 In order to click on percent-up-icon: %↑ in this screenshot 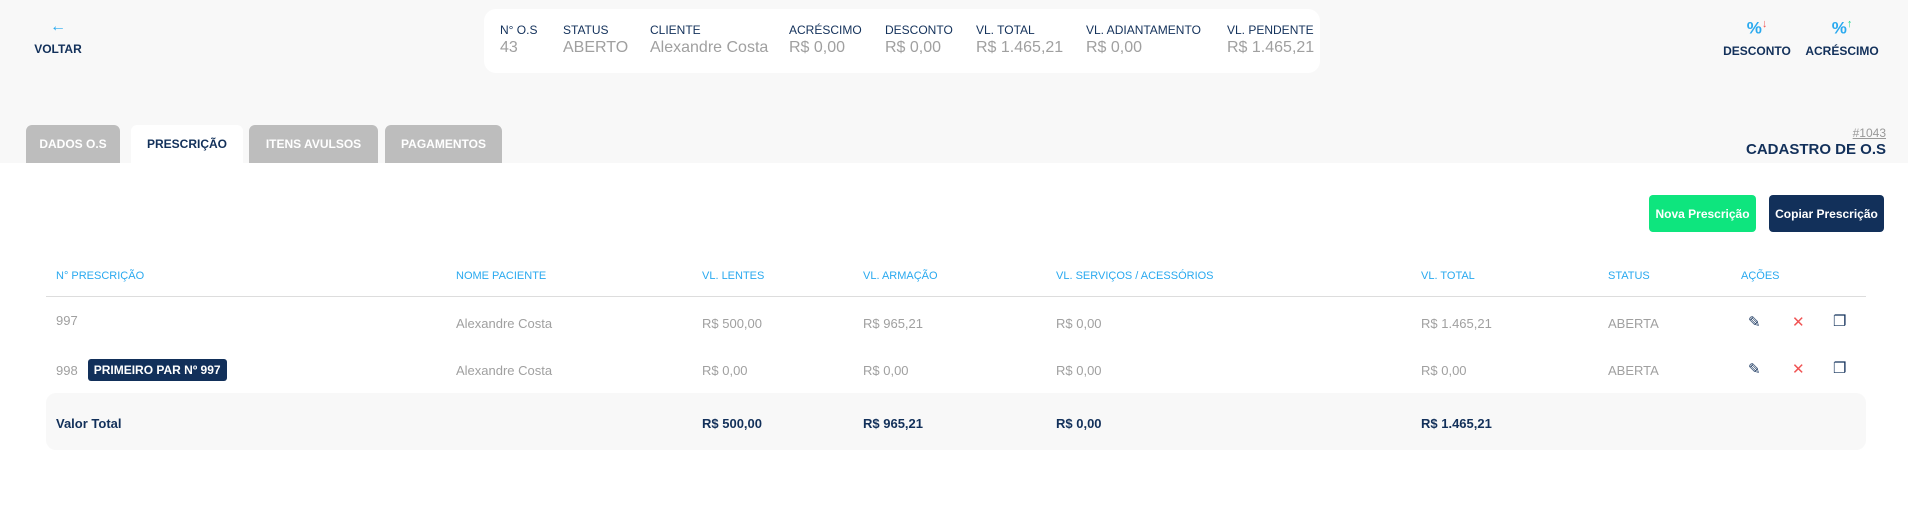, I will do `click(1842, 28)`.